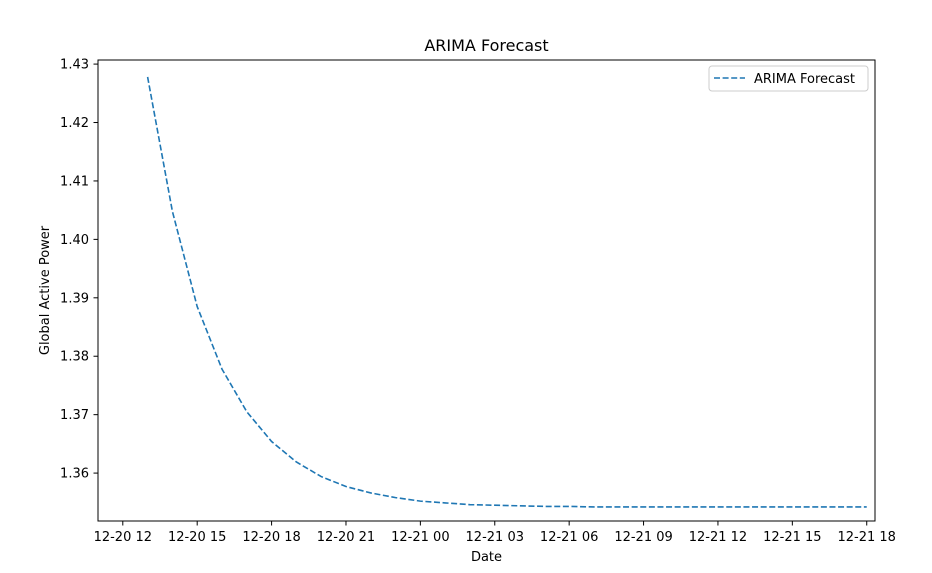 The image size is (932, 573). I want to click on chart-title: ARIMA Forecast, so click(486, 45).